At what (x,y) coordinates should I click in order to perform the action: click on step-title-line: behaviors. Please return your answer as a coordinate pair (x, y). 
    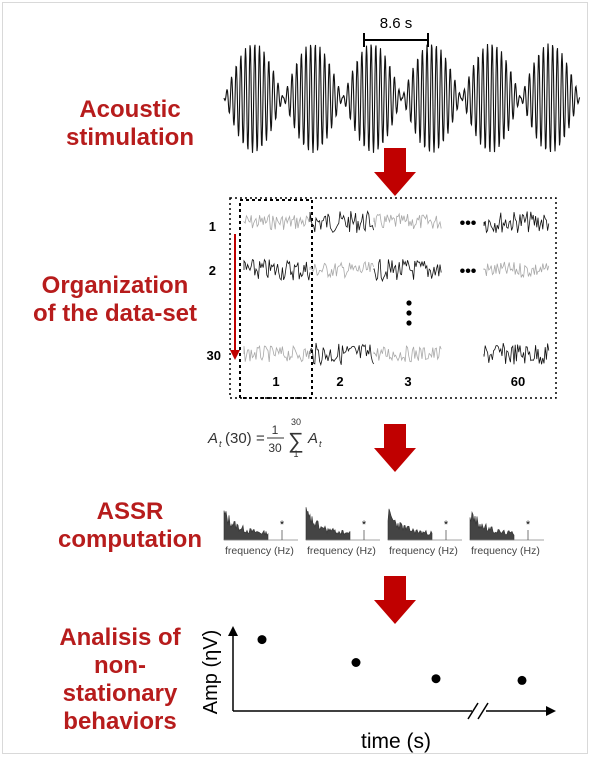
    Looking at the image, I should click on (120, 721).